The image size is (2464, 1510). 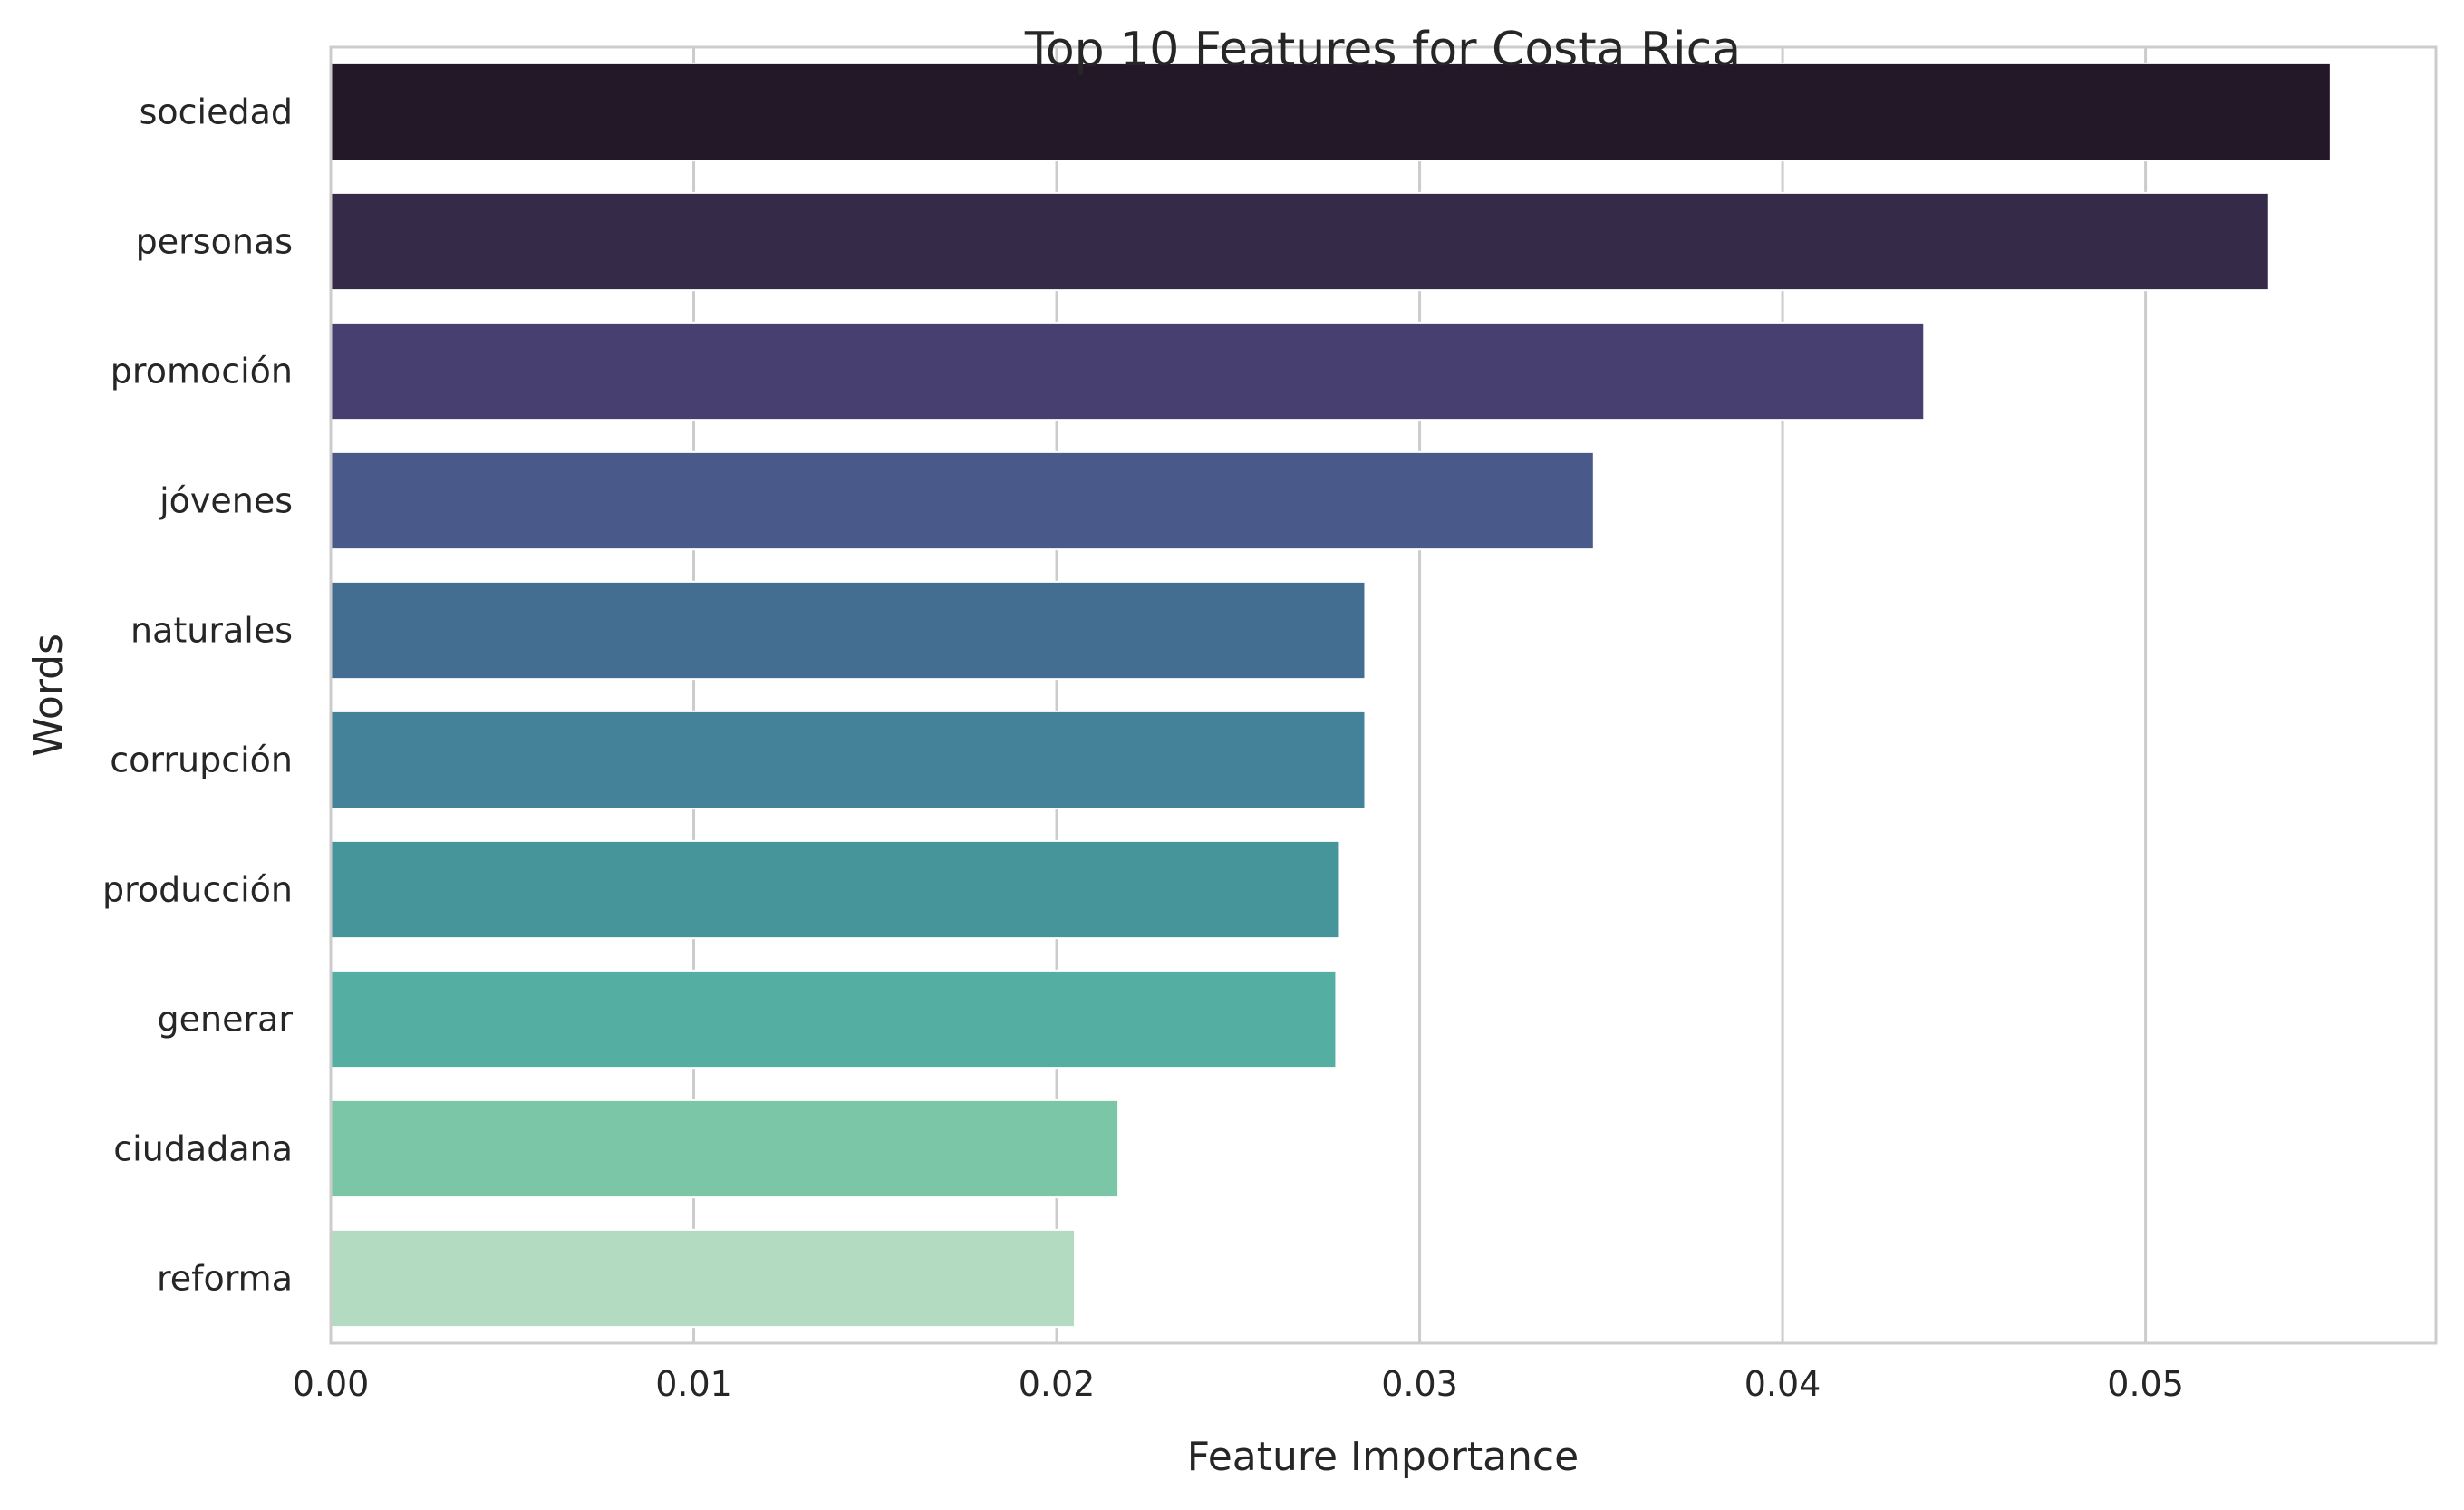 What do you see at coordinates (225, 1279) in the screenshot?
I see `y-tick-label: reforma` at bounding box center [225, 1279].